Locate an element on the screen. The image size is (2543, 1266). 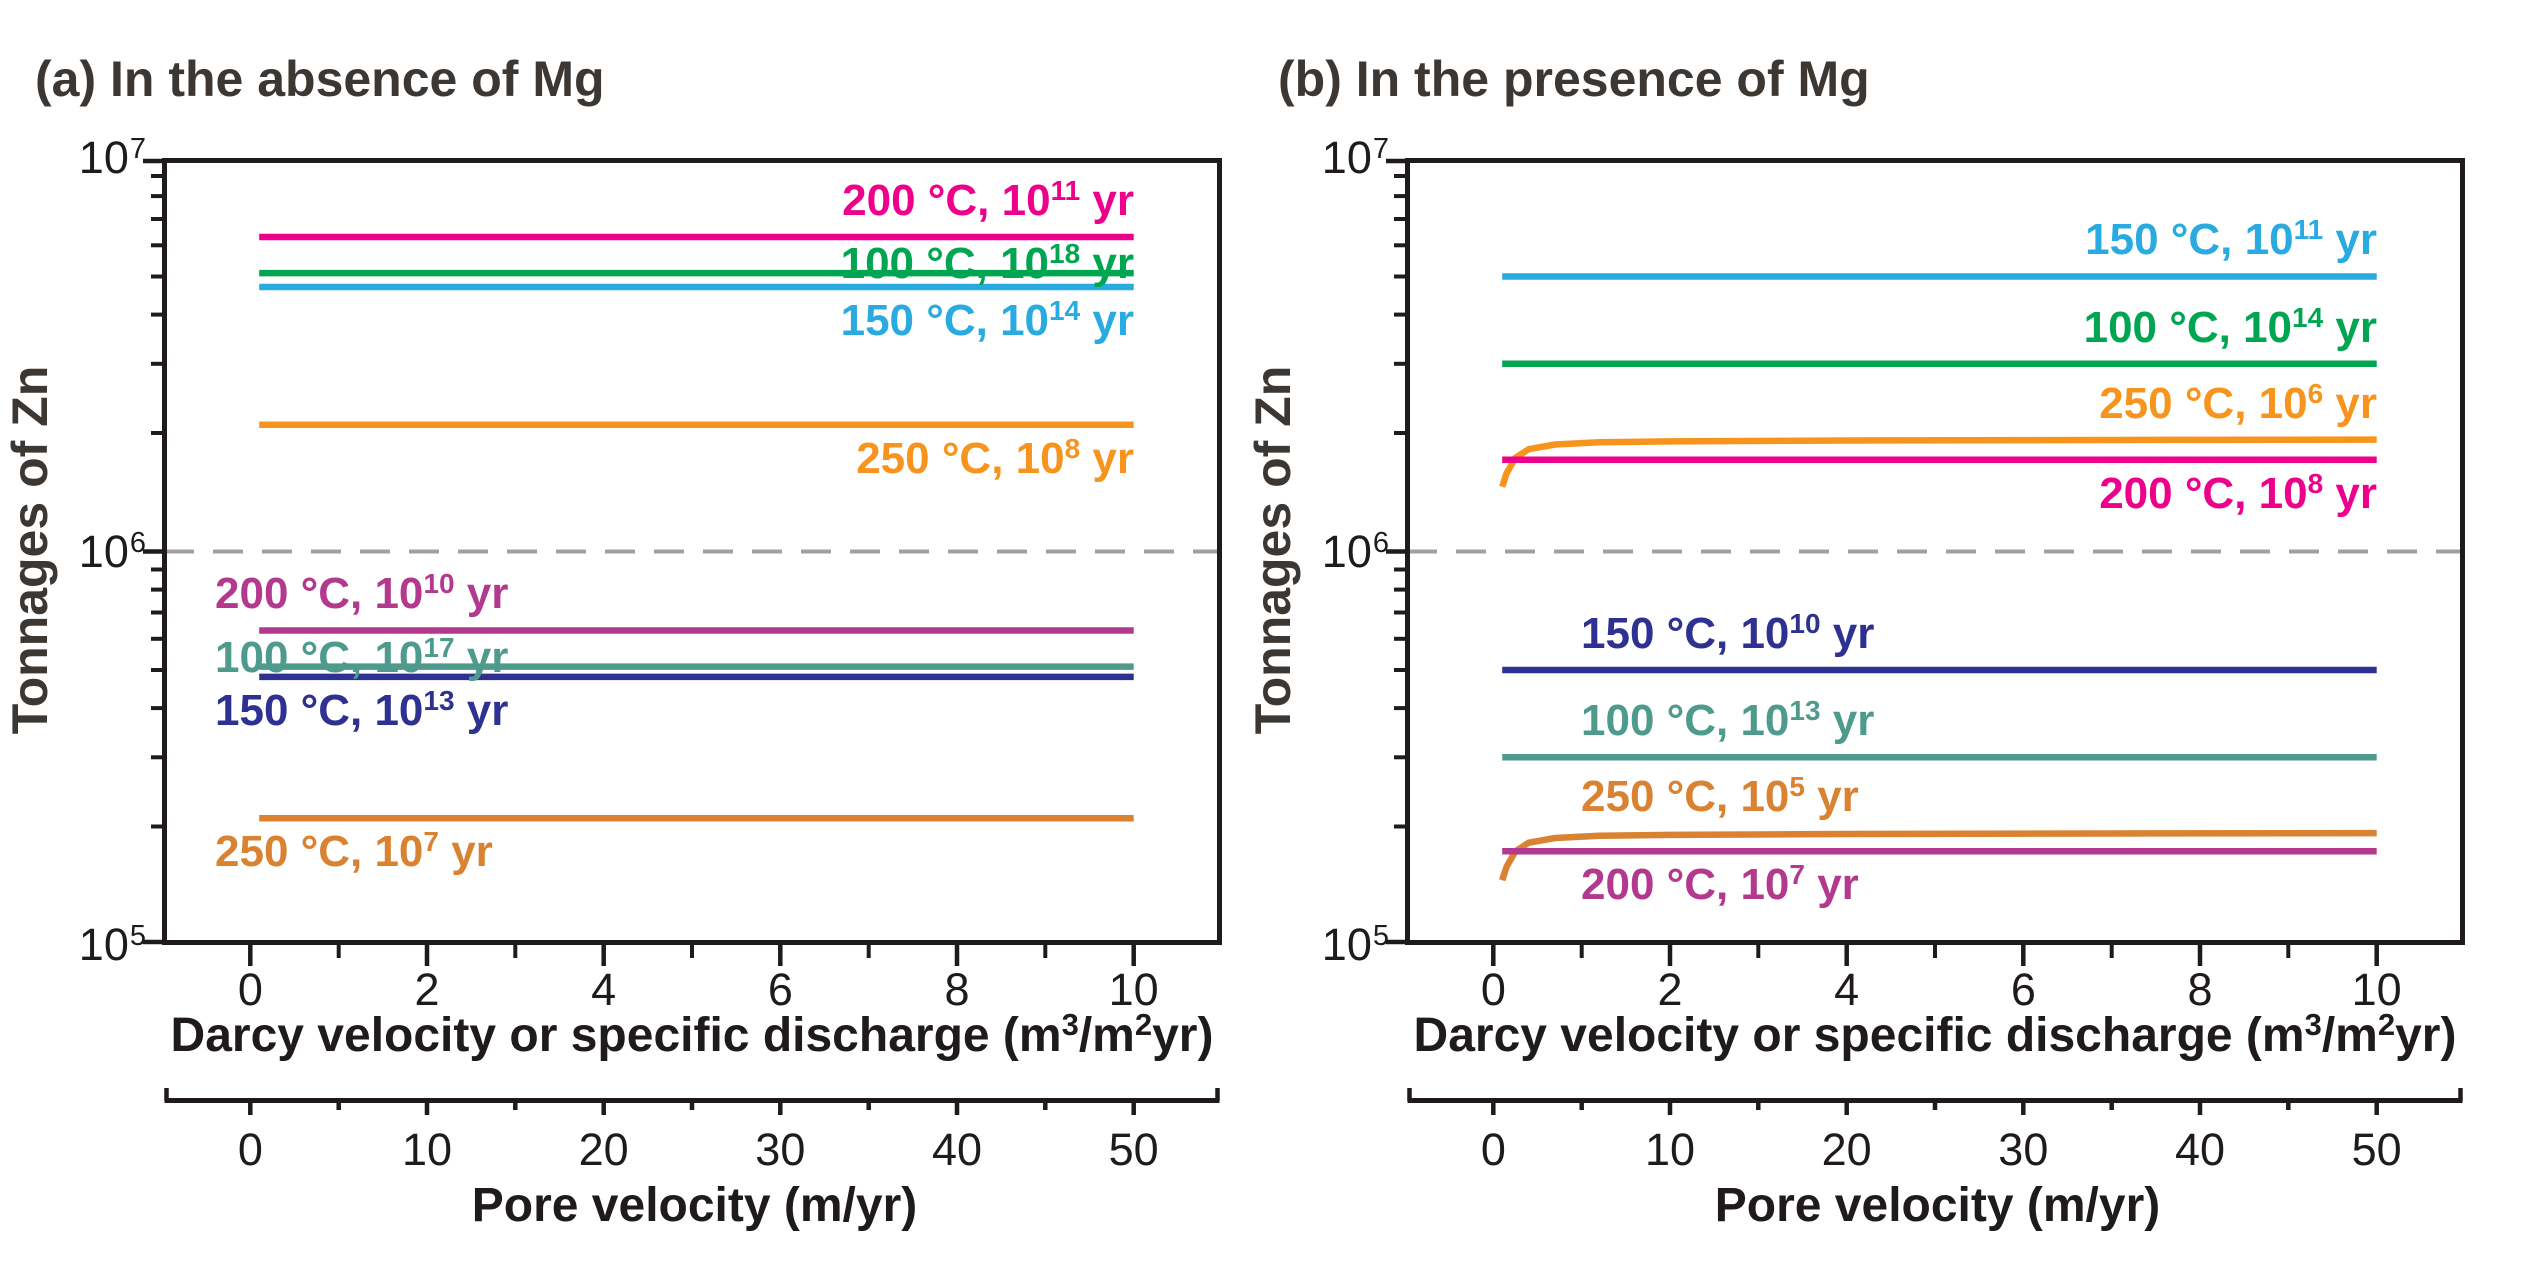
series-label: 250 °C, 107 yr is located at coordinates (354, 853).